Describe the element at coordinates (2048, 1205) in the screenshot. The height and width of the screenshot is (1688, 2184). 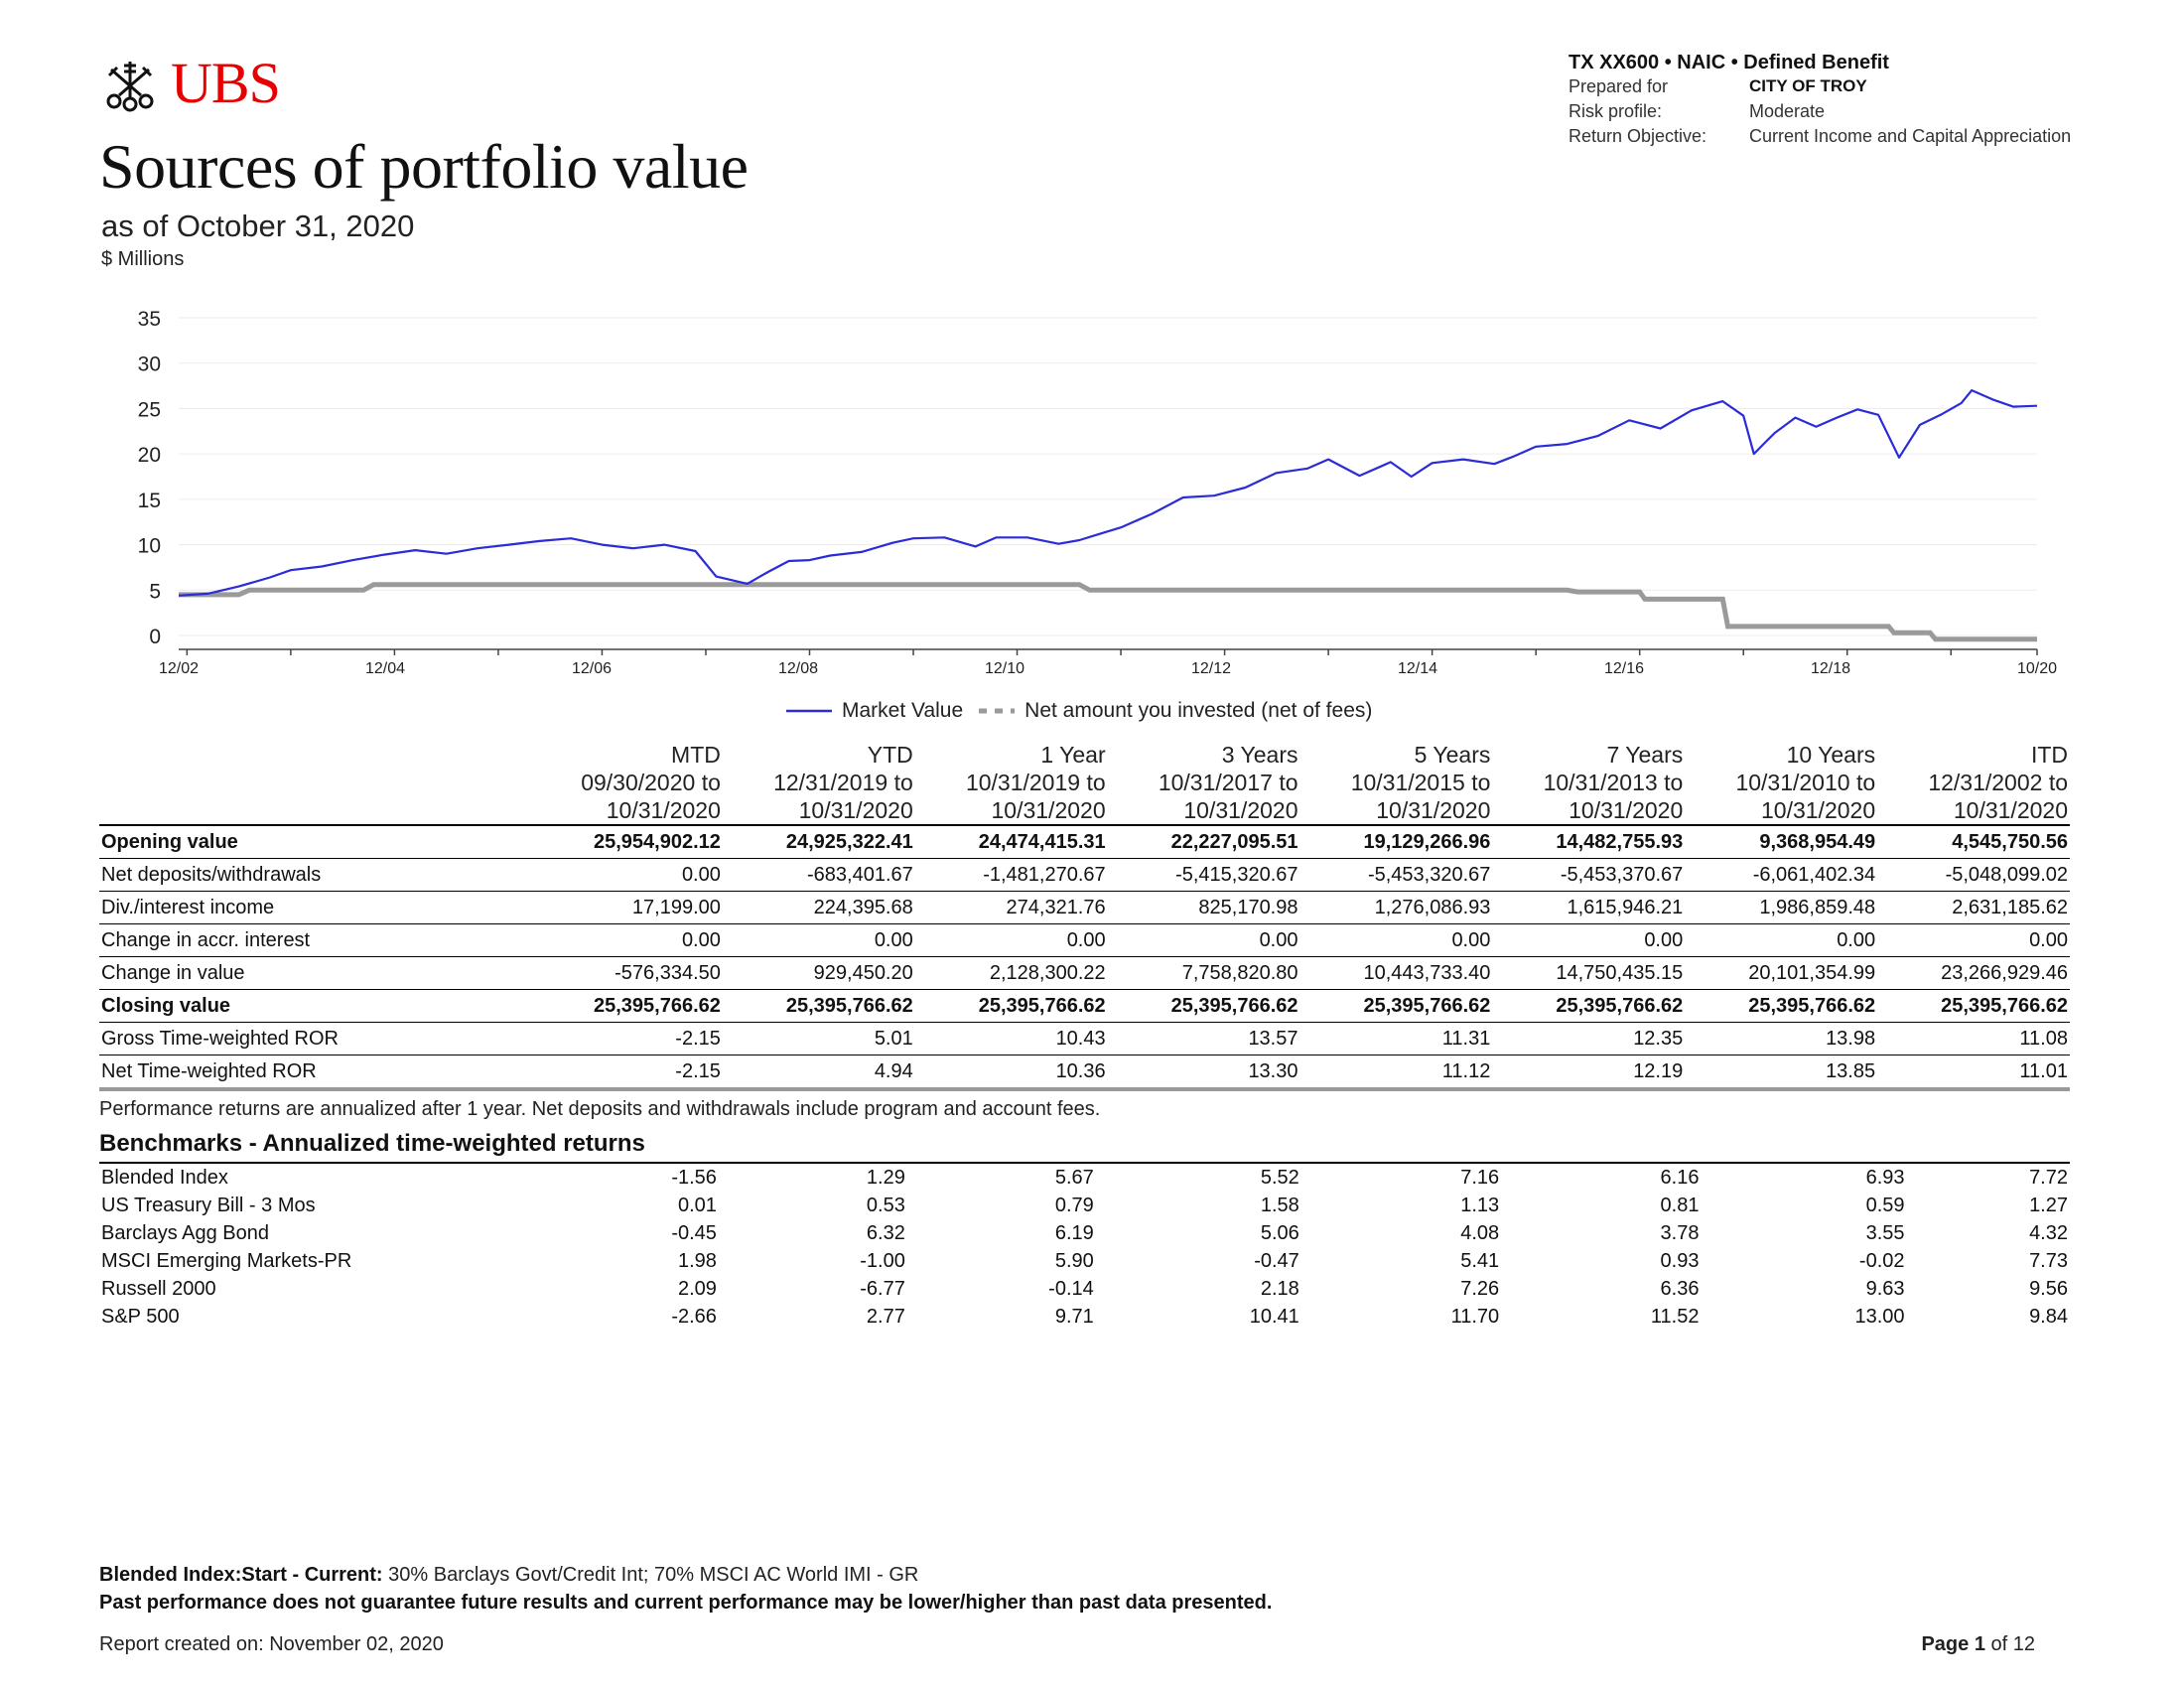
I see `benchmark-cell: 1.27` at that location.